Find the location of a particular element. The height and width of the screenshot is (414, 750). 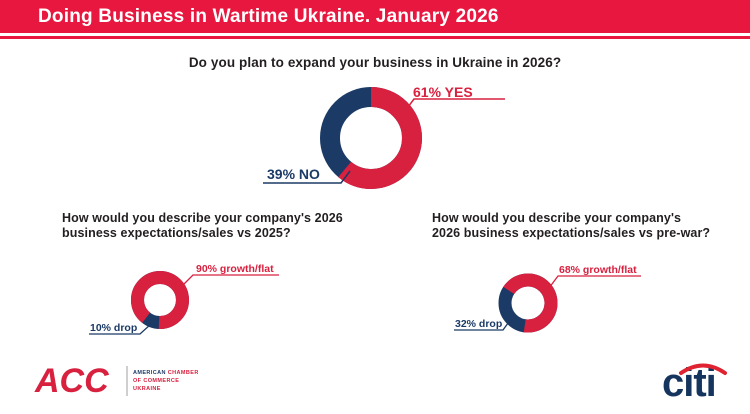

donut-vs-2025 is located at coordinates (184, 303).